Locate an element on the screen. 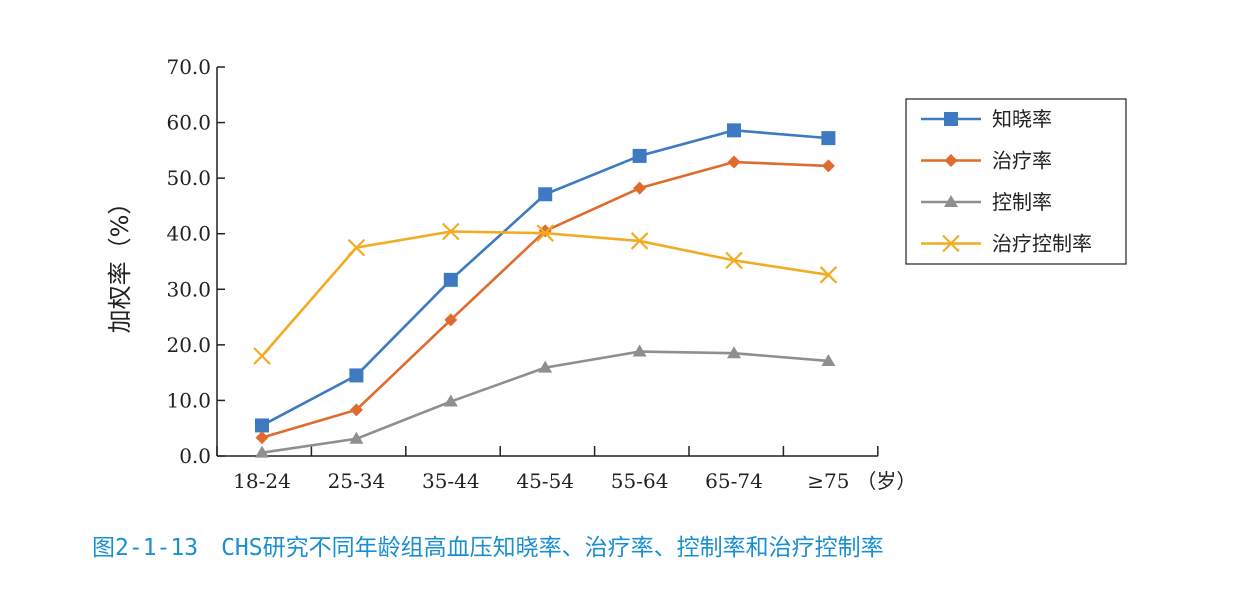  legend-label: 治疗率 is located at coordinates (1022, 161).